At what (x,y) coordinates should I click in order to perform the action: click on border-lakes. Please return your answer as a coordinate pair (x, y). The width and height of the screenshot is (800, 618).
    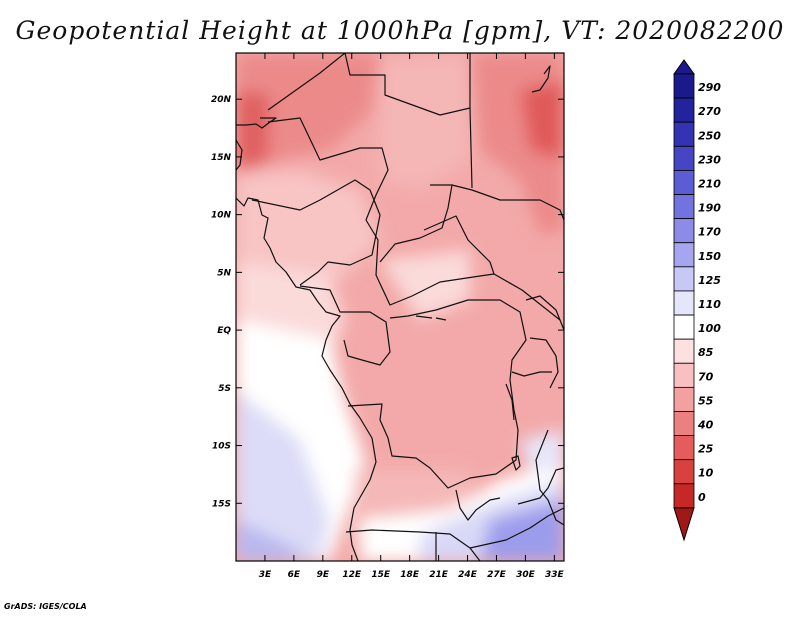
    Looking at the image, I should click on (483, 268).